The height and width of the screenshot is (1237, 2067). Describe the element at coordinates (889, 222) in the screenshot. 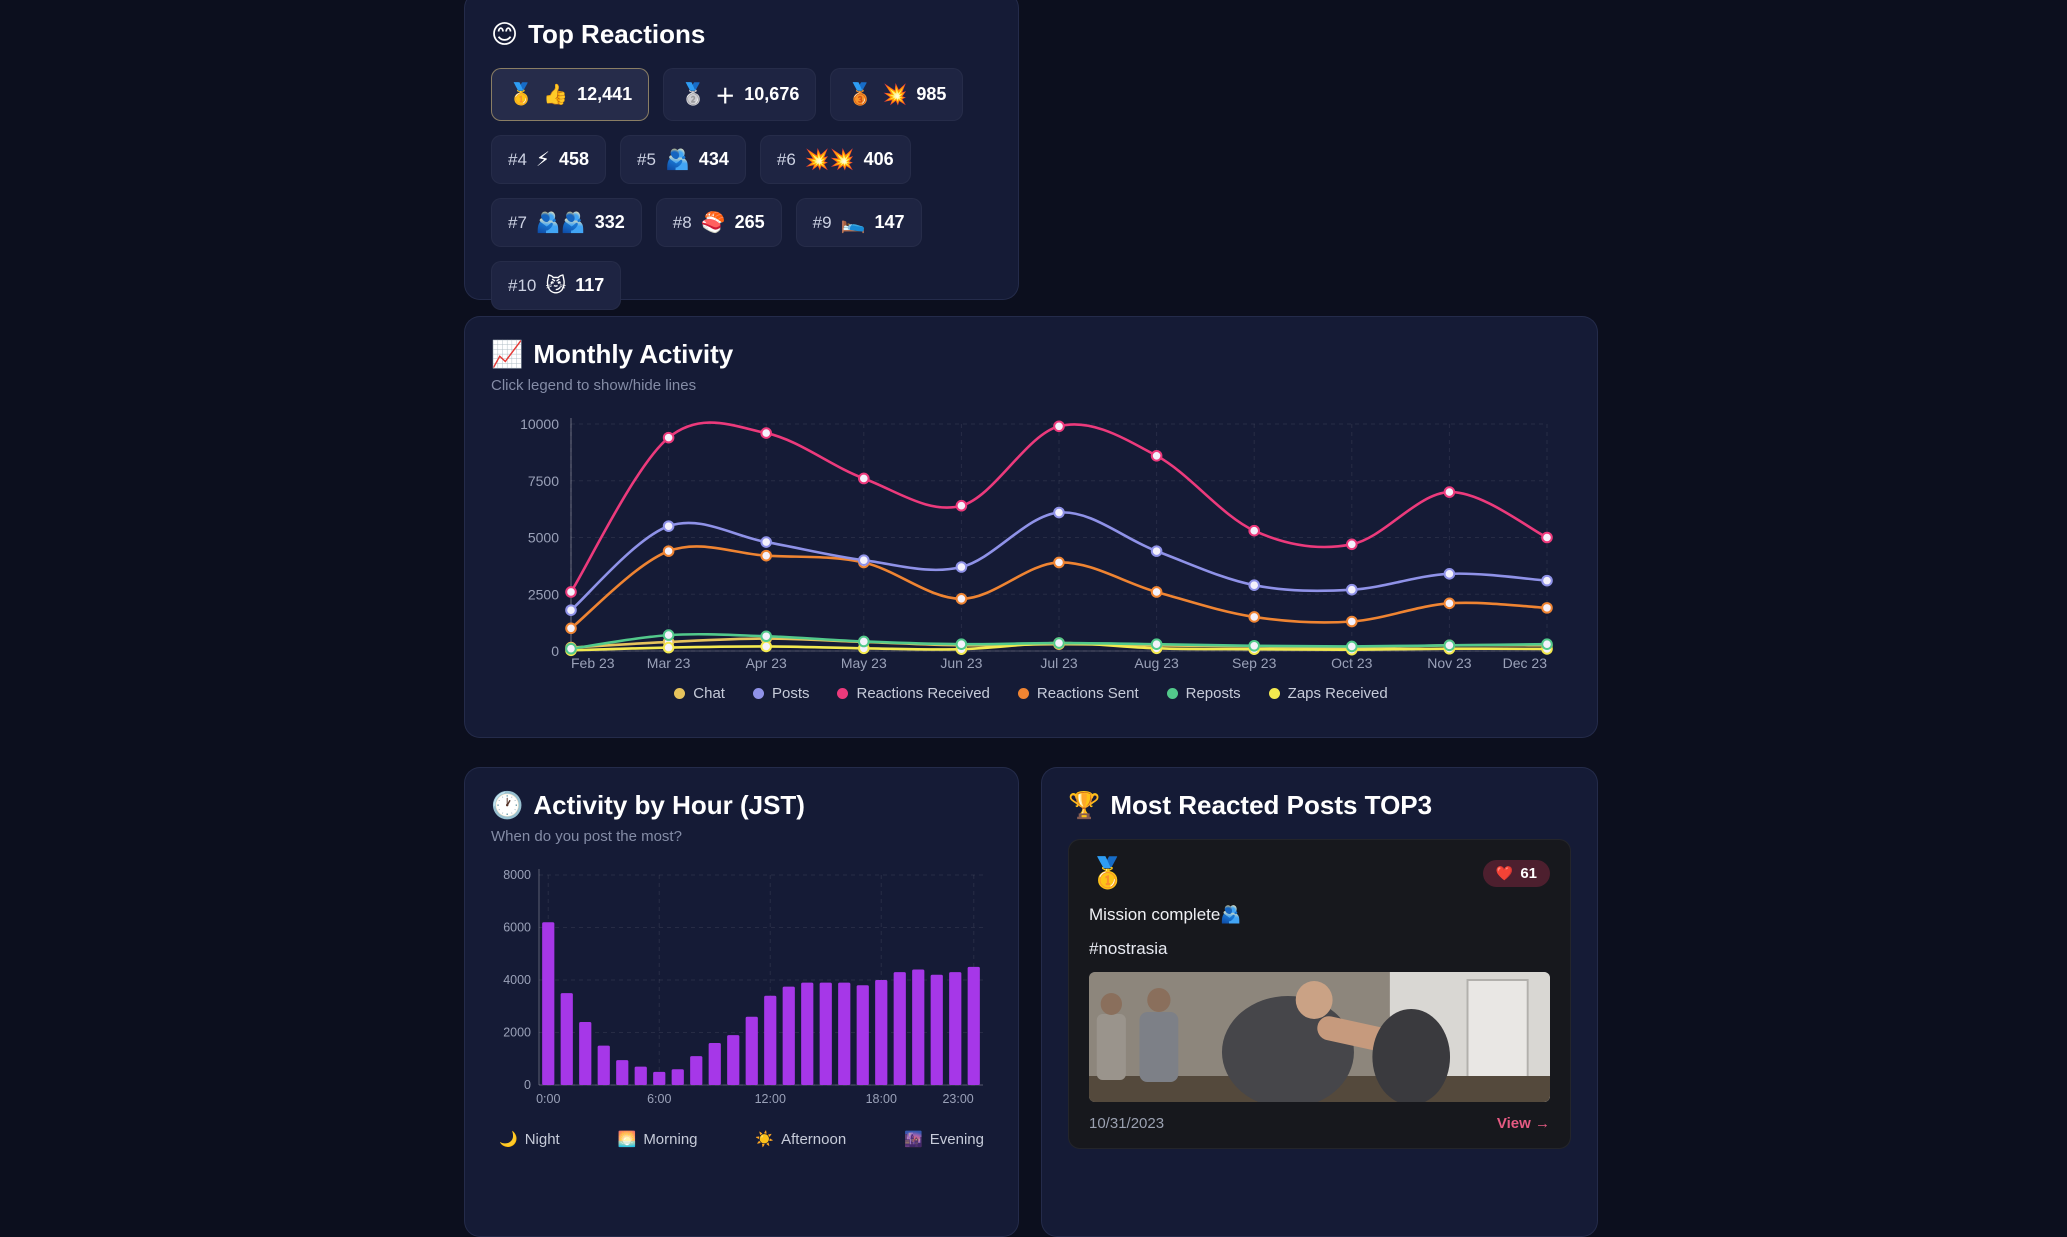

I see `reaction-count: 147` at that location.